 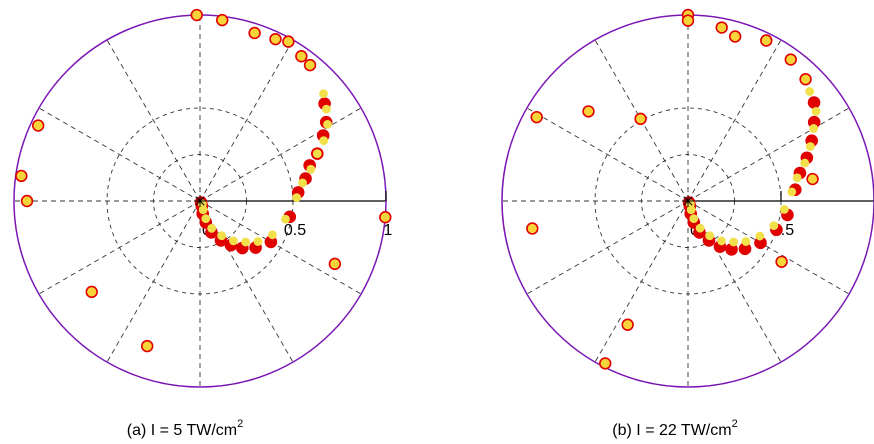 I want to click on caption: (a) I = 5 TW/cm2, so click(x=185, y=428).